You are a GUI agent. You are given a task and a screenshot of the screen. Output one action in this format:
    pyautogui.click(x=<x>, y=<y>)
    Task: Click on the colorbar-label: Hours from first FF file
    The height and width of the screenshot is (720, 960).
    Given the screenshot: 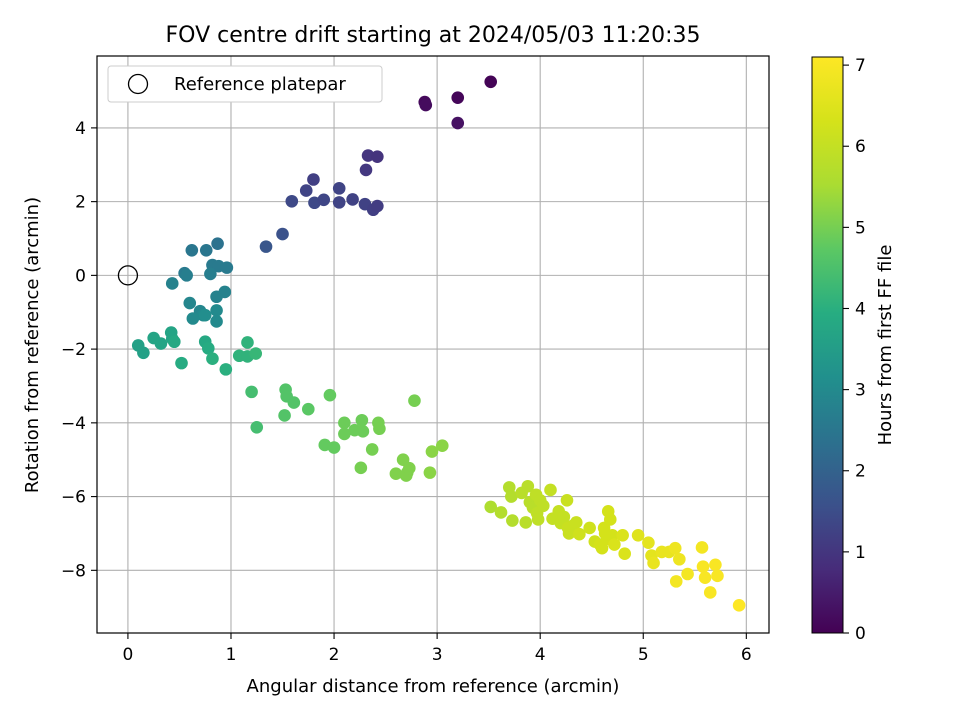 What is the action you would take?
    pyautogui.click(x=885, y=345)
    